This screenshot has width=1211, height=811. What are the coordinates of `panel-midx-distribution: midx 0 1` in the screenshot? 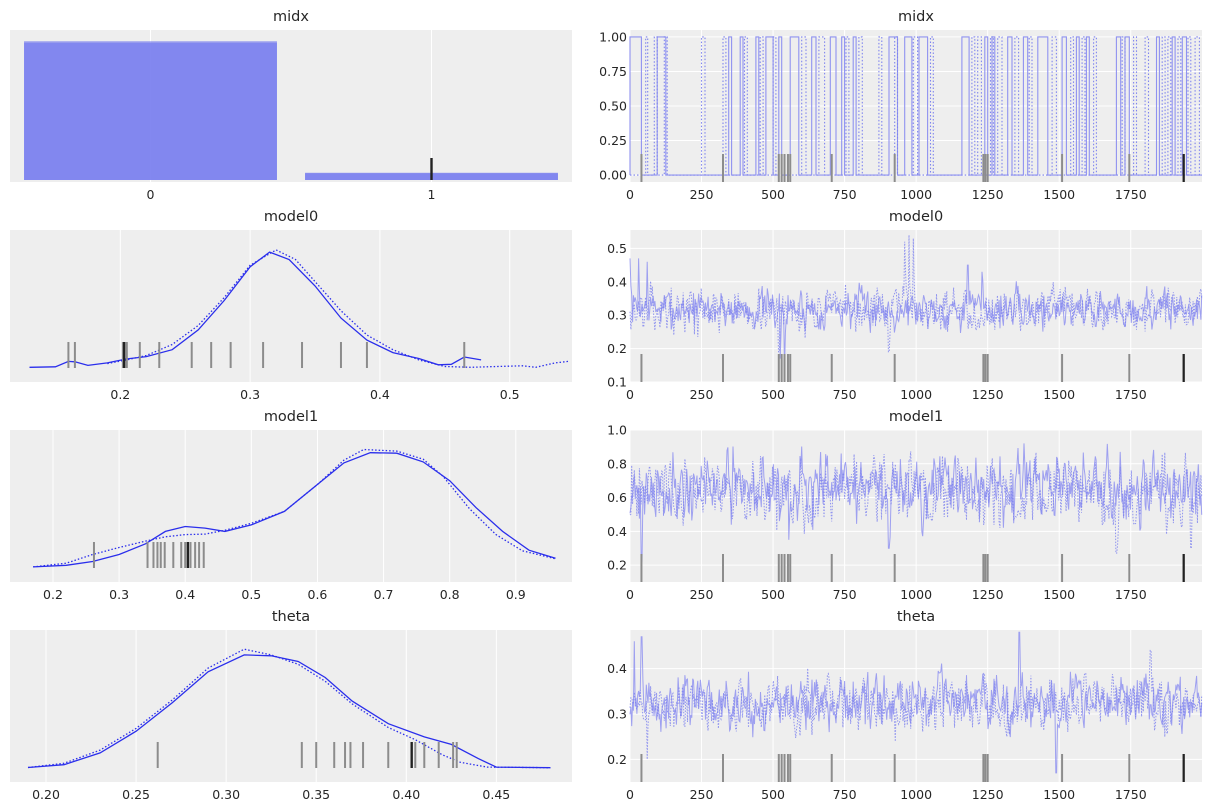 It's located at (291, 105).